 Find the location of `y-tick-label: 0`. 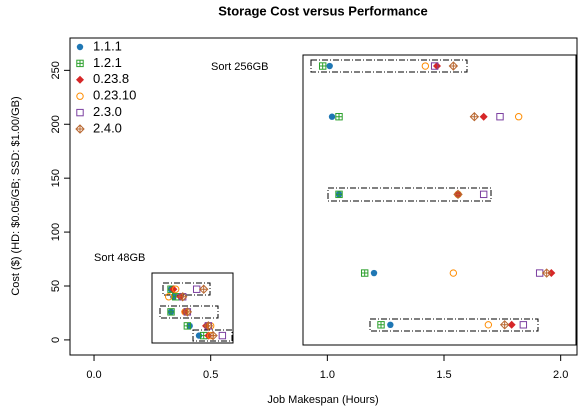

y-tick-label: 0 is located at coordinates (56, 340).